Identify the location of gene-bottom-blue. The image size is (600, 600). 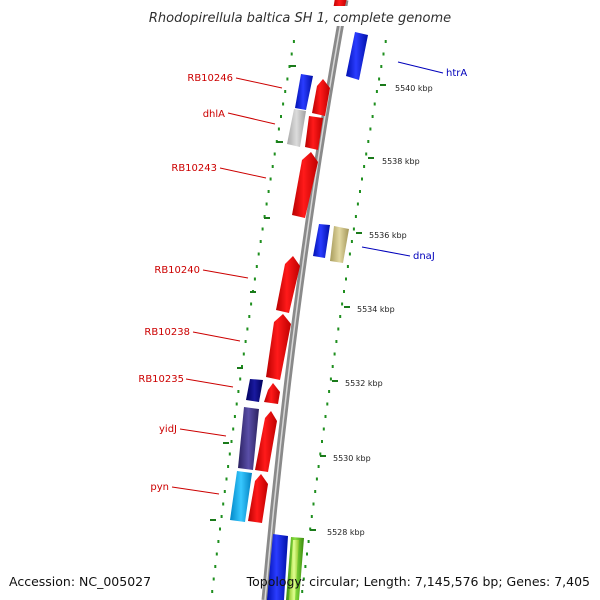
(277, 567).